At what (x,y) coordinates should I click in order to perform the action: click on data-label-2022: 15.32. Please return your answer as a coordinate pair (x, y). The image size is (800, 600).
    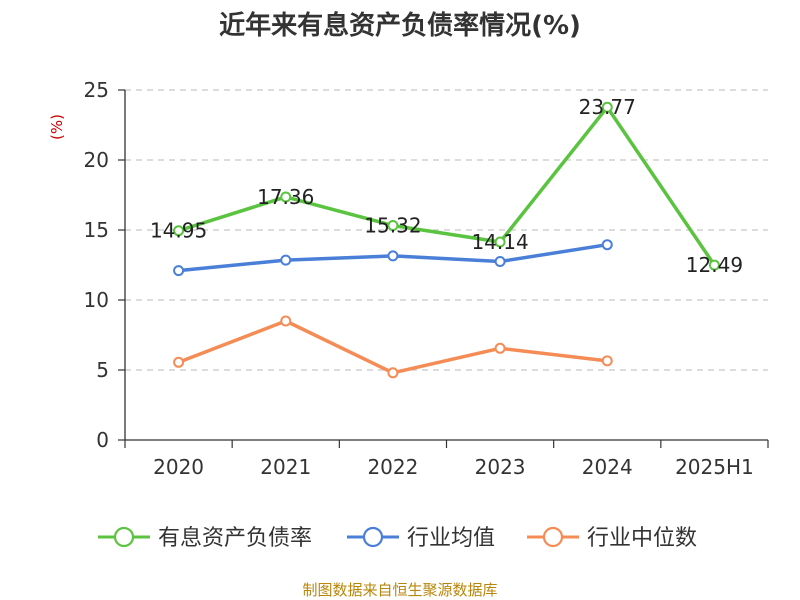
    Looking at the image, I should click on (392, 226).